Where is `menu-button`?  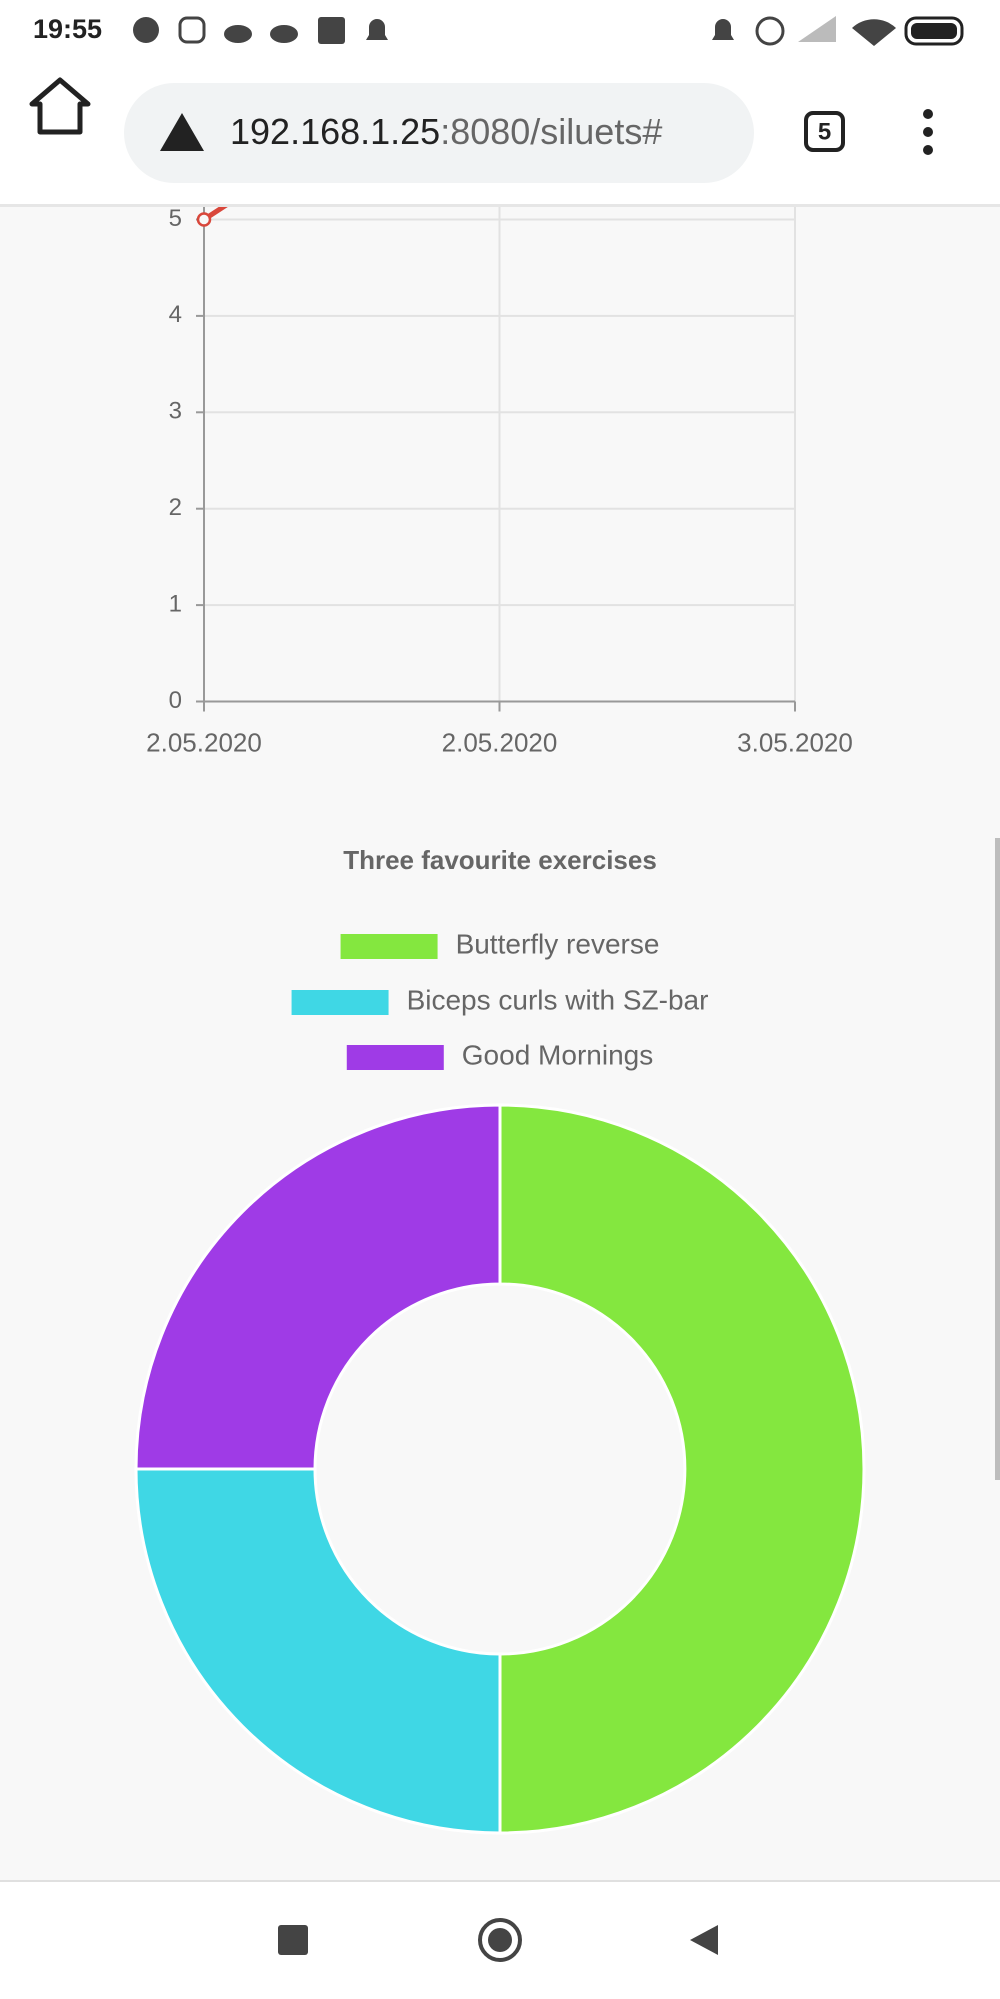 menu-button is located at coordinates (928, 132).